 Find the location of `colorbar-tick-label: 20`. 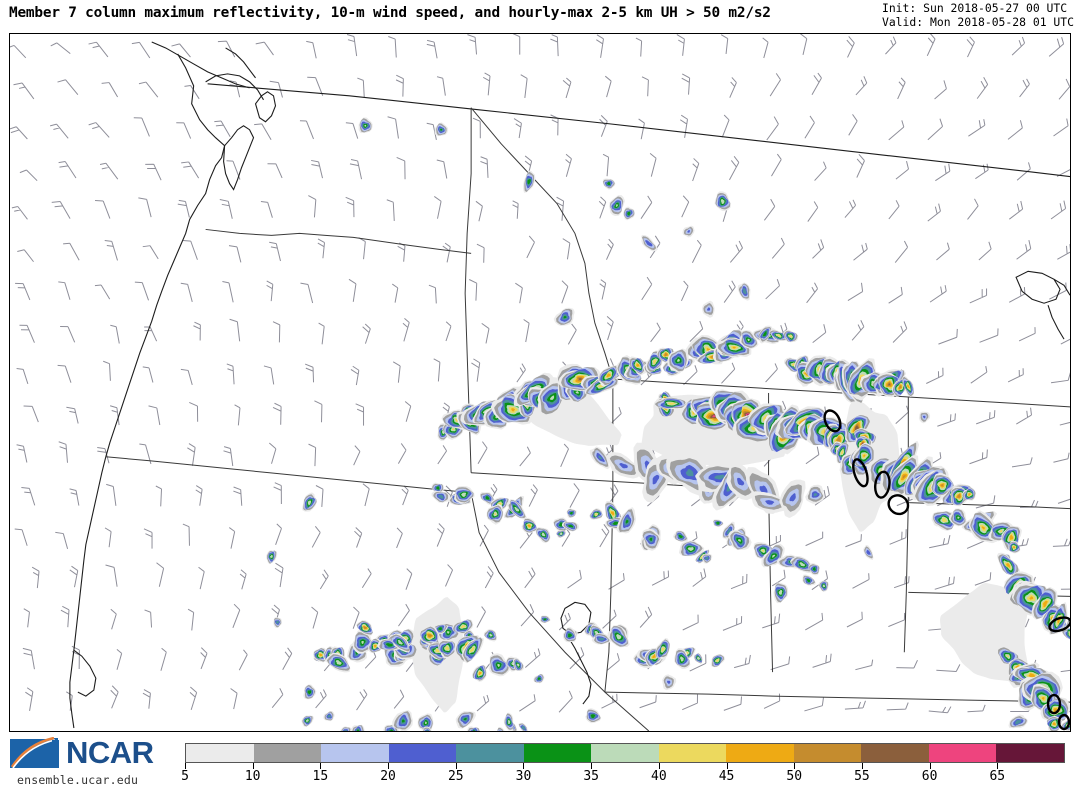

colorbar-tick-label: 20 is located at coordinates (388, 776).